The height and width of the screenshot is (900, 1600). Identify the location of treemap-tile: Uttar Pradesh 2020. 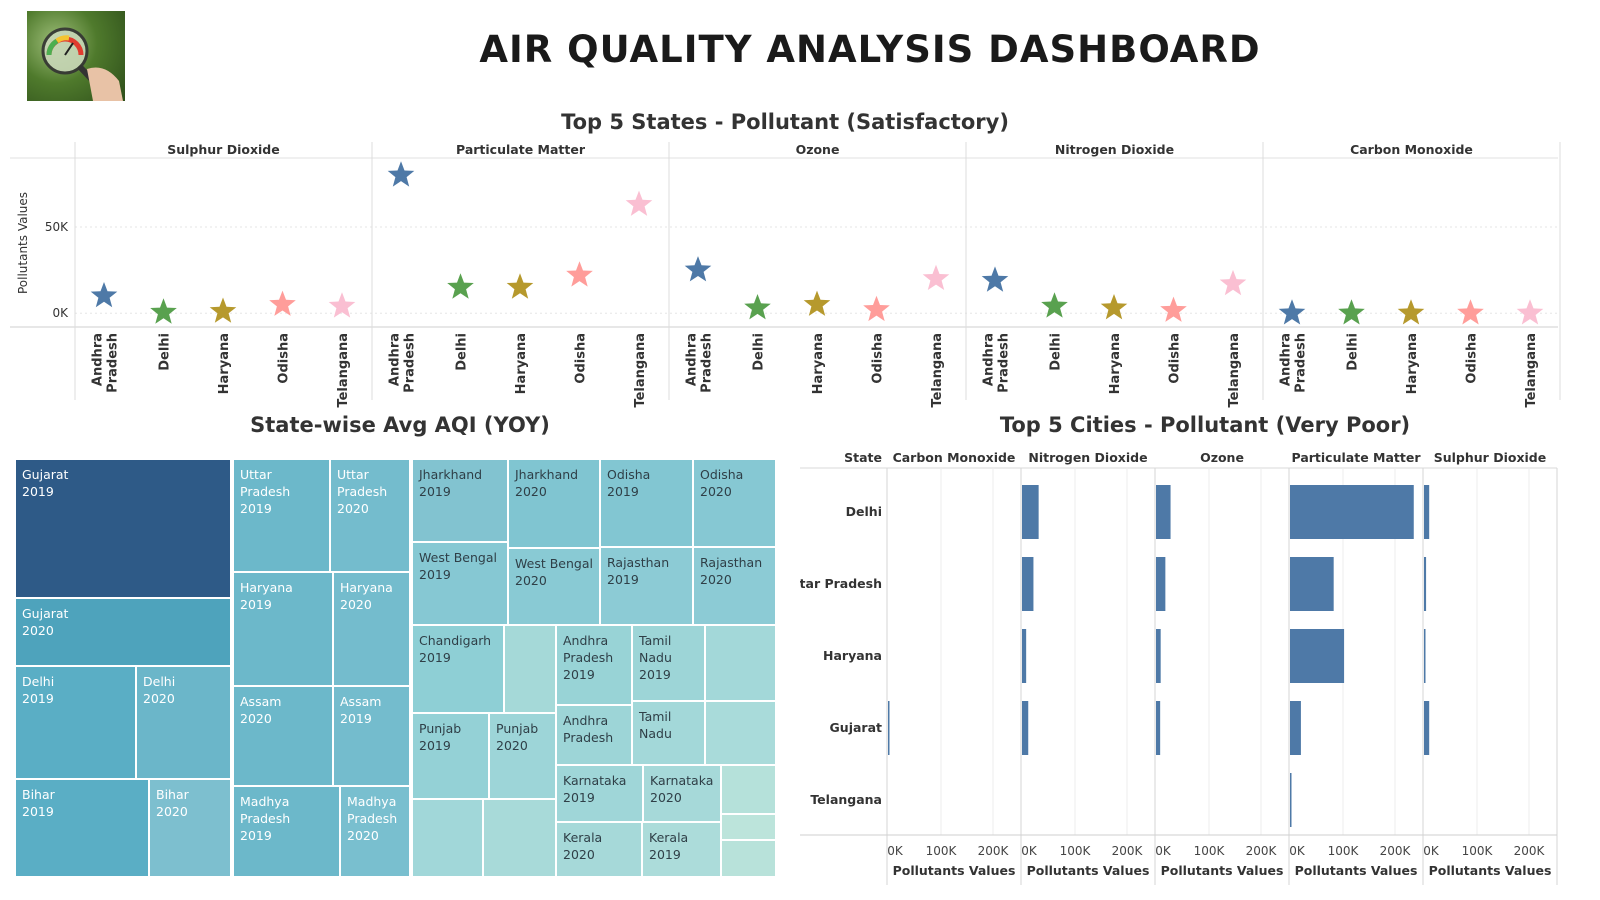
(370, 515).